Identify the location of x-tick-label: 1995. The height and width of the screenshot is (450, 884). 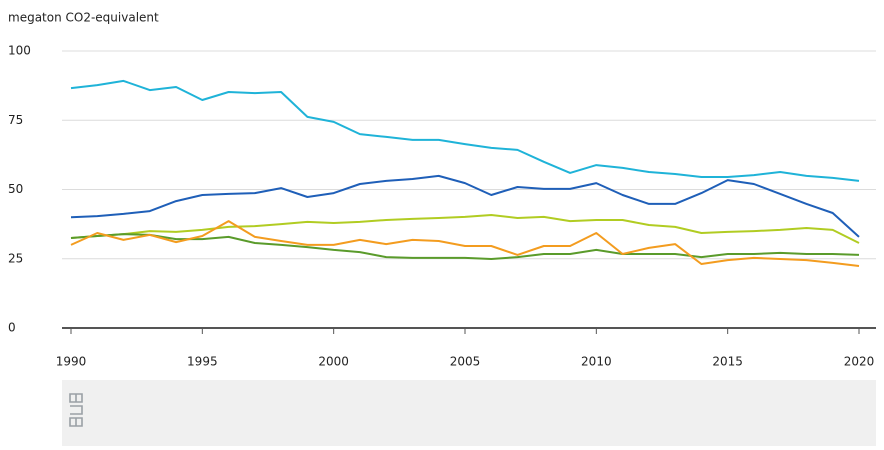
(202, 362).